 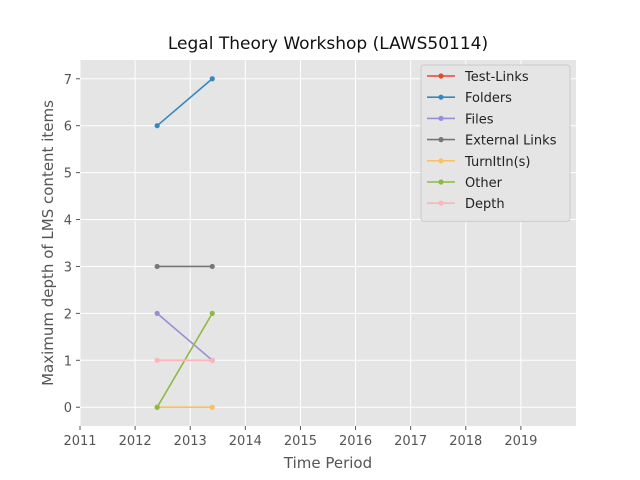 What do you see at coordinates (184, 266) in the screenshot?
I see `series-external-links` at bounding box center [184, 266].